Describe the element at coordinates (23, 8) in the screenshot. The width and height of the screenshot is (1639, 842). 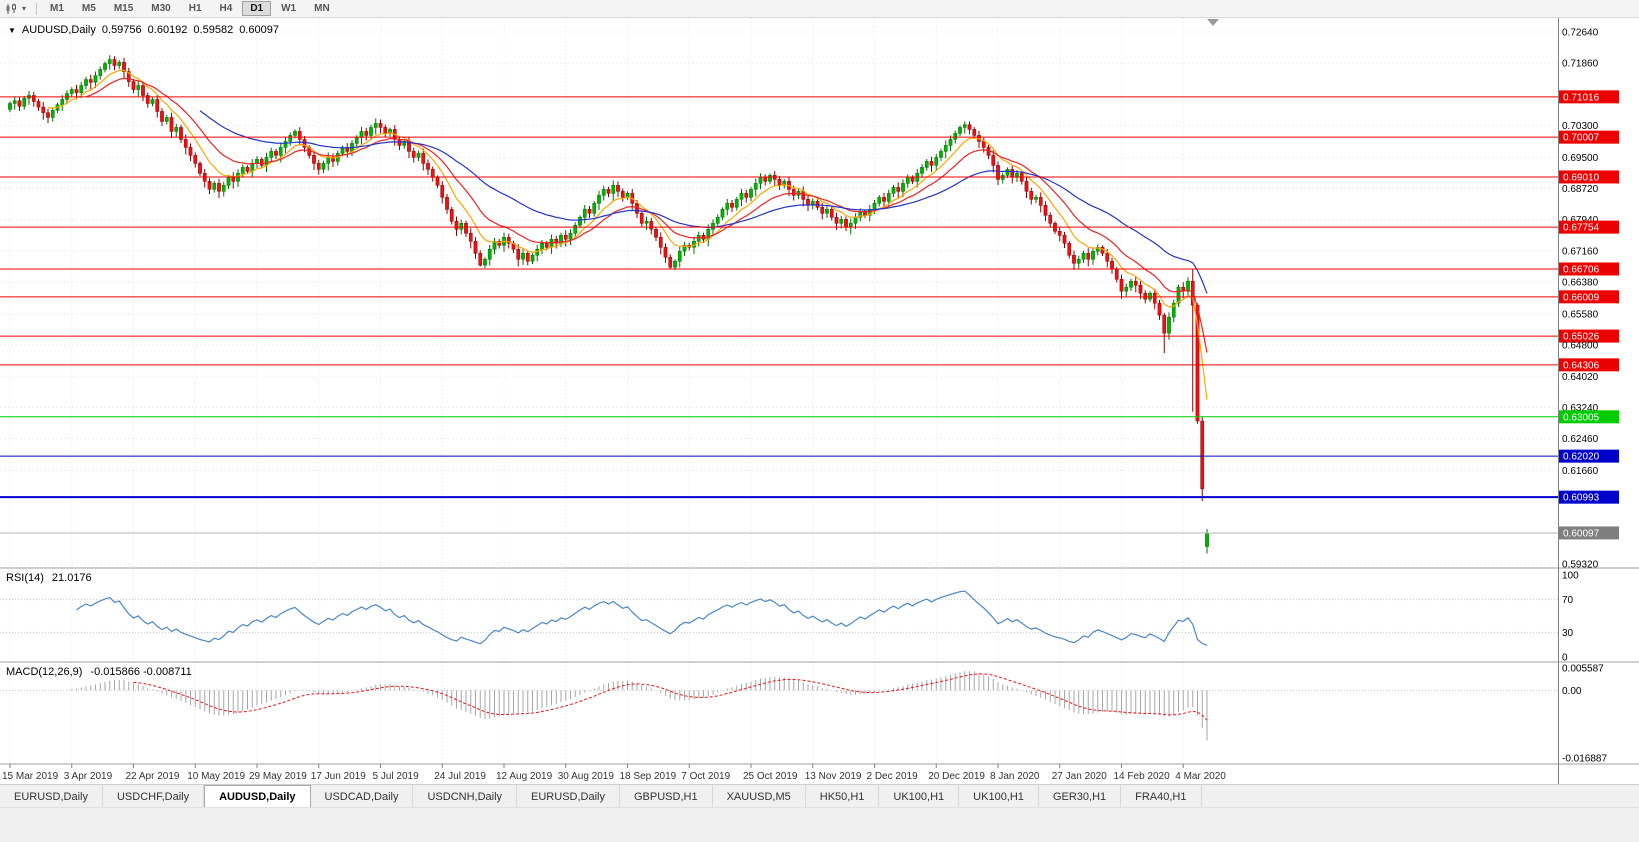
I see `chart-type-dropdown-caret-icon: ▾` at that location.